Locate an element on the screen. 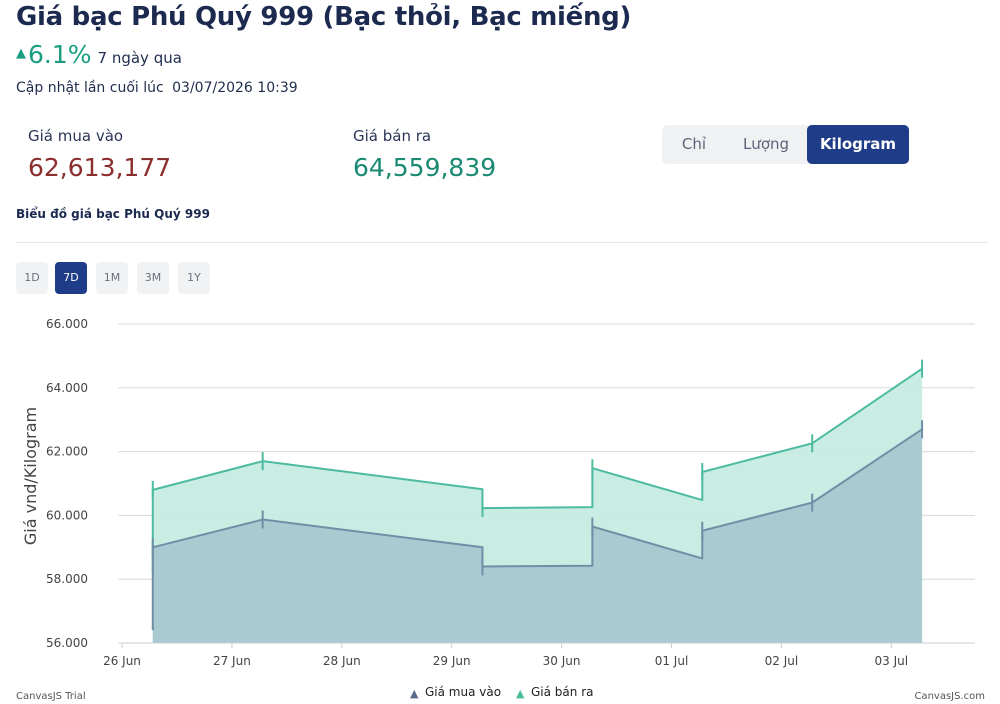 This screenshot has height=704, width=1000. sell-price-value: 64,559,839 is located at coordinates (425, 167).